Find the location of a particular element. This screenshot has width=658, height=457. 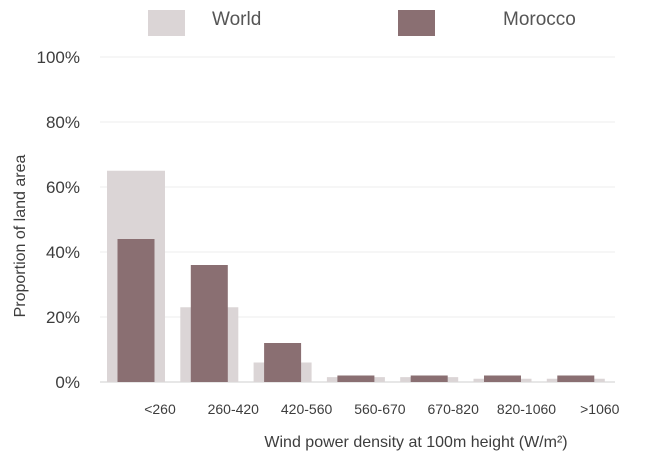

x-tick-label: 820-1060 is located at coordinates (526, 409).